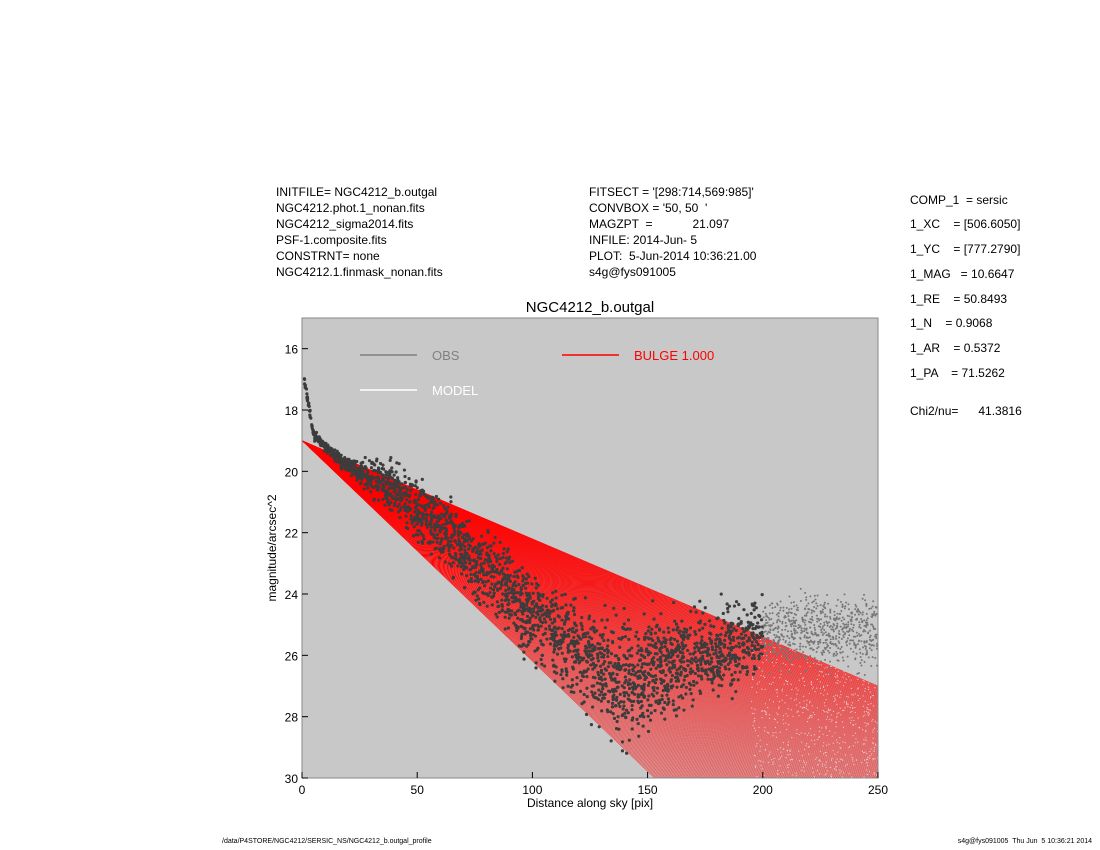 The height and width of the screenshot is (850, 1100). What do you see at coordinates (532, 790) in the screenshot?
I see `x-tick-label: 100` at bounding box center [532, 790].